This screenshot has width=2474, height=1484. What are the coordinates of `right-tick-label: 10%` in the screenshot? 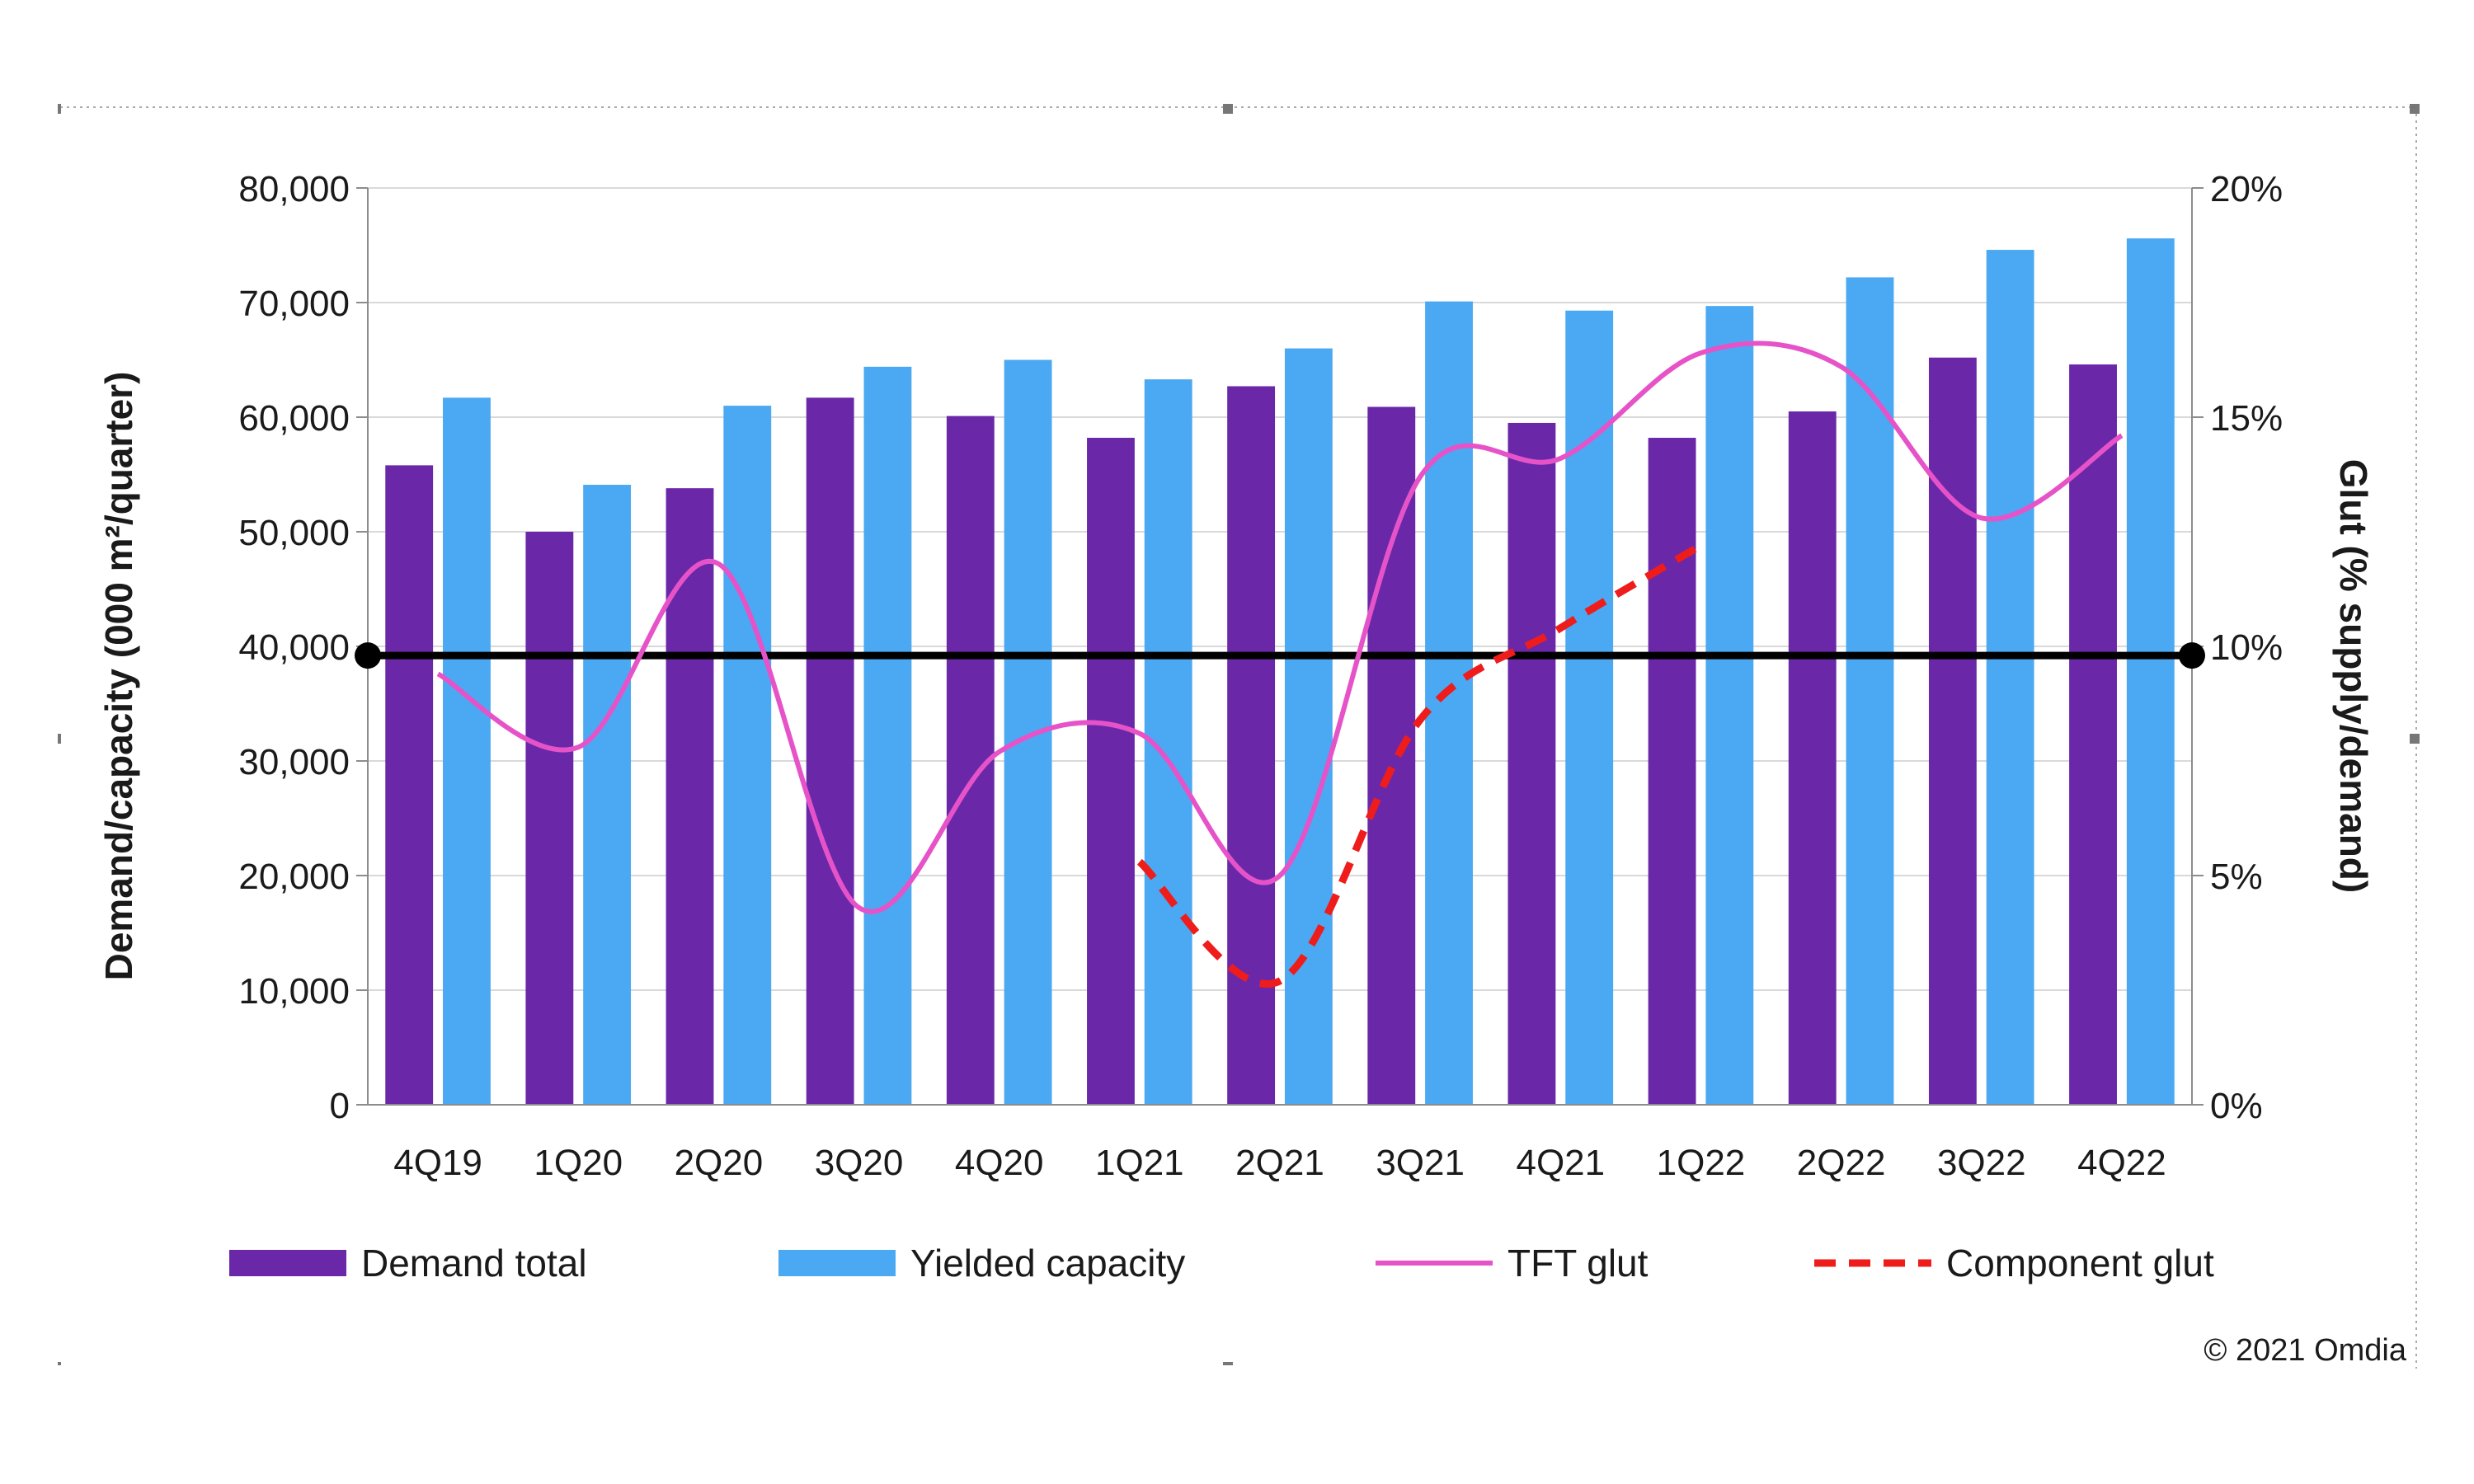 It's located at (2246, 647).